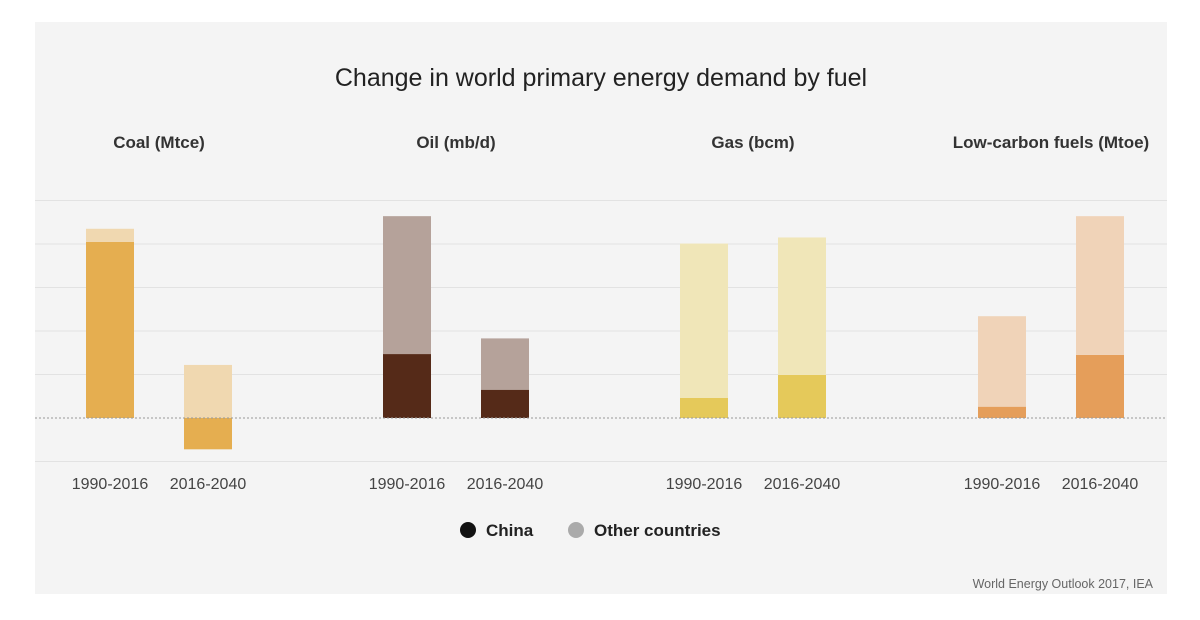 This screenshot has width=1200, height=620. Describe the element at coordinates (657, 530) in the screenshot. I see `legend-label-other-countries: Other countries` at that location.